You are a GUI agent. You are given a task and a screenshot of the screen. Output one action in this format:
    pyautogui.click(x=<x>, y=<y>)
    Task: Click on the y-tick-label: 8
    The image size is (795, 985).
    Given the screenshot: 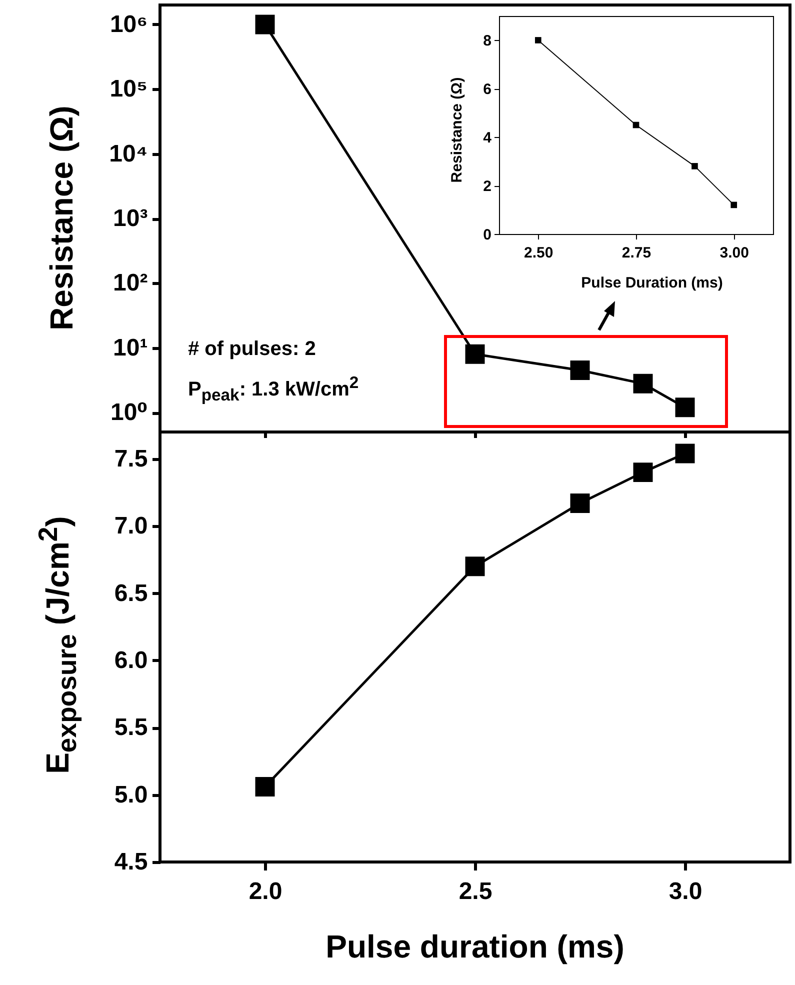 What is the action you would take?
    pyautogui.click(x=487, y=41)
    